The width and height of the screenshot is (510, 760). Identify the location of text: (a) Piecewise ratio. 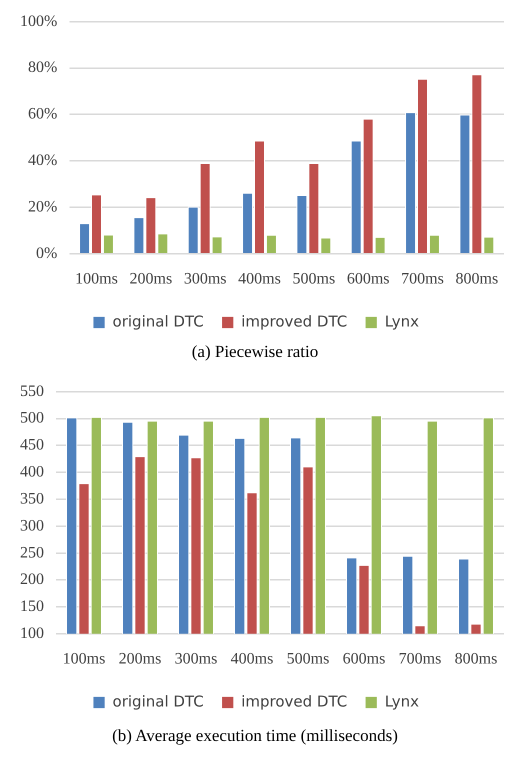
(255, 352).